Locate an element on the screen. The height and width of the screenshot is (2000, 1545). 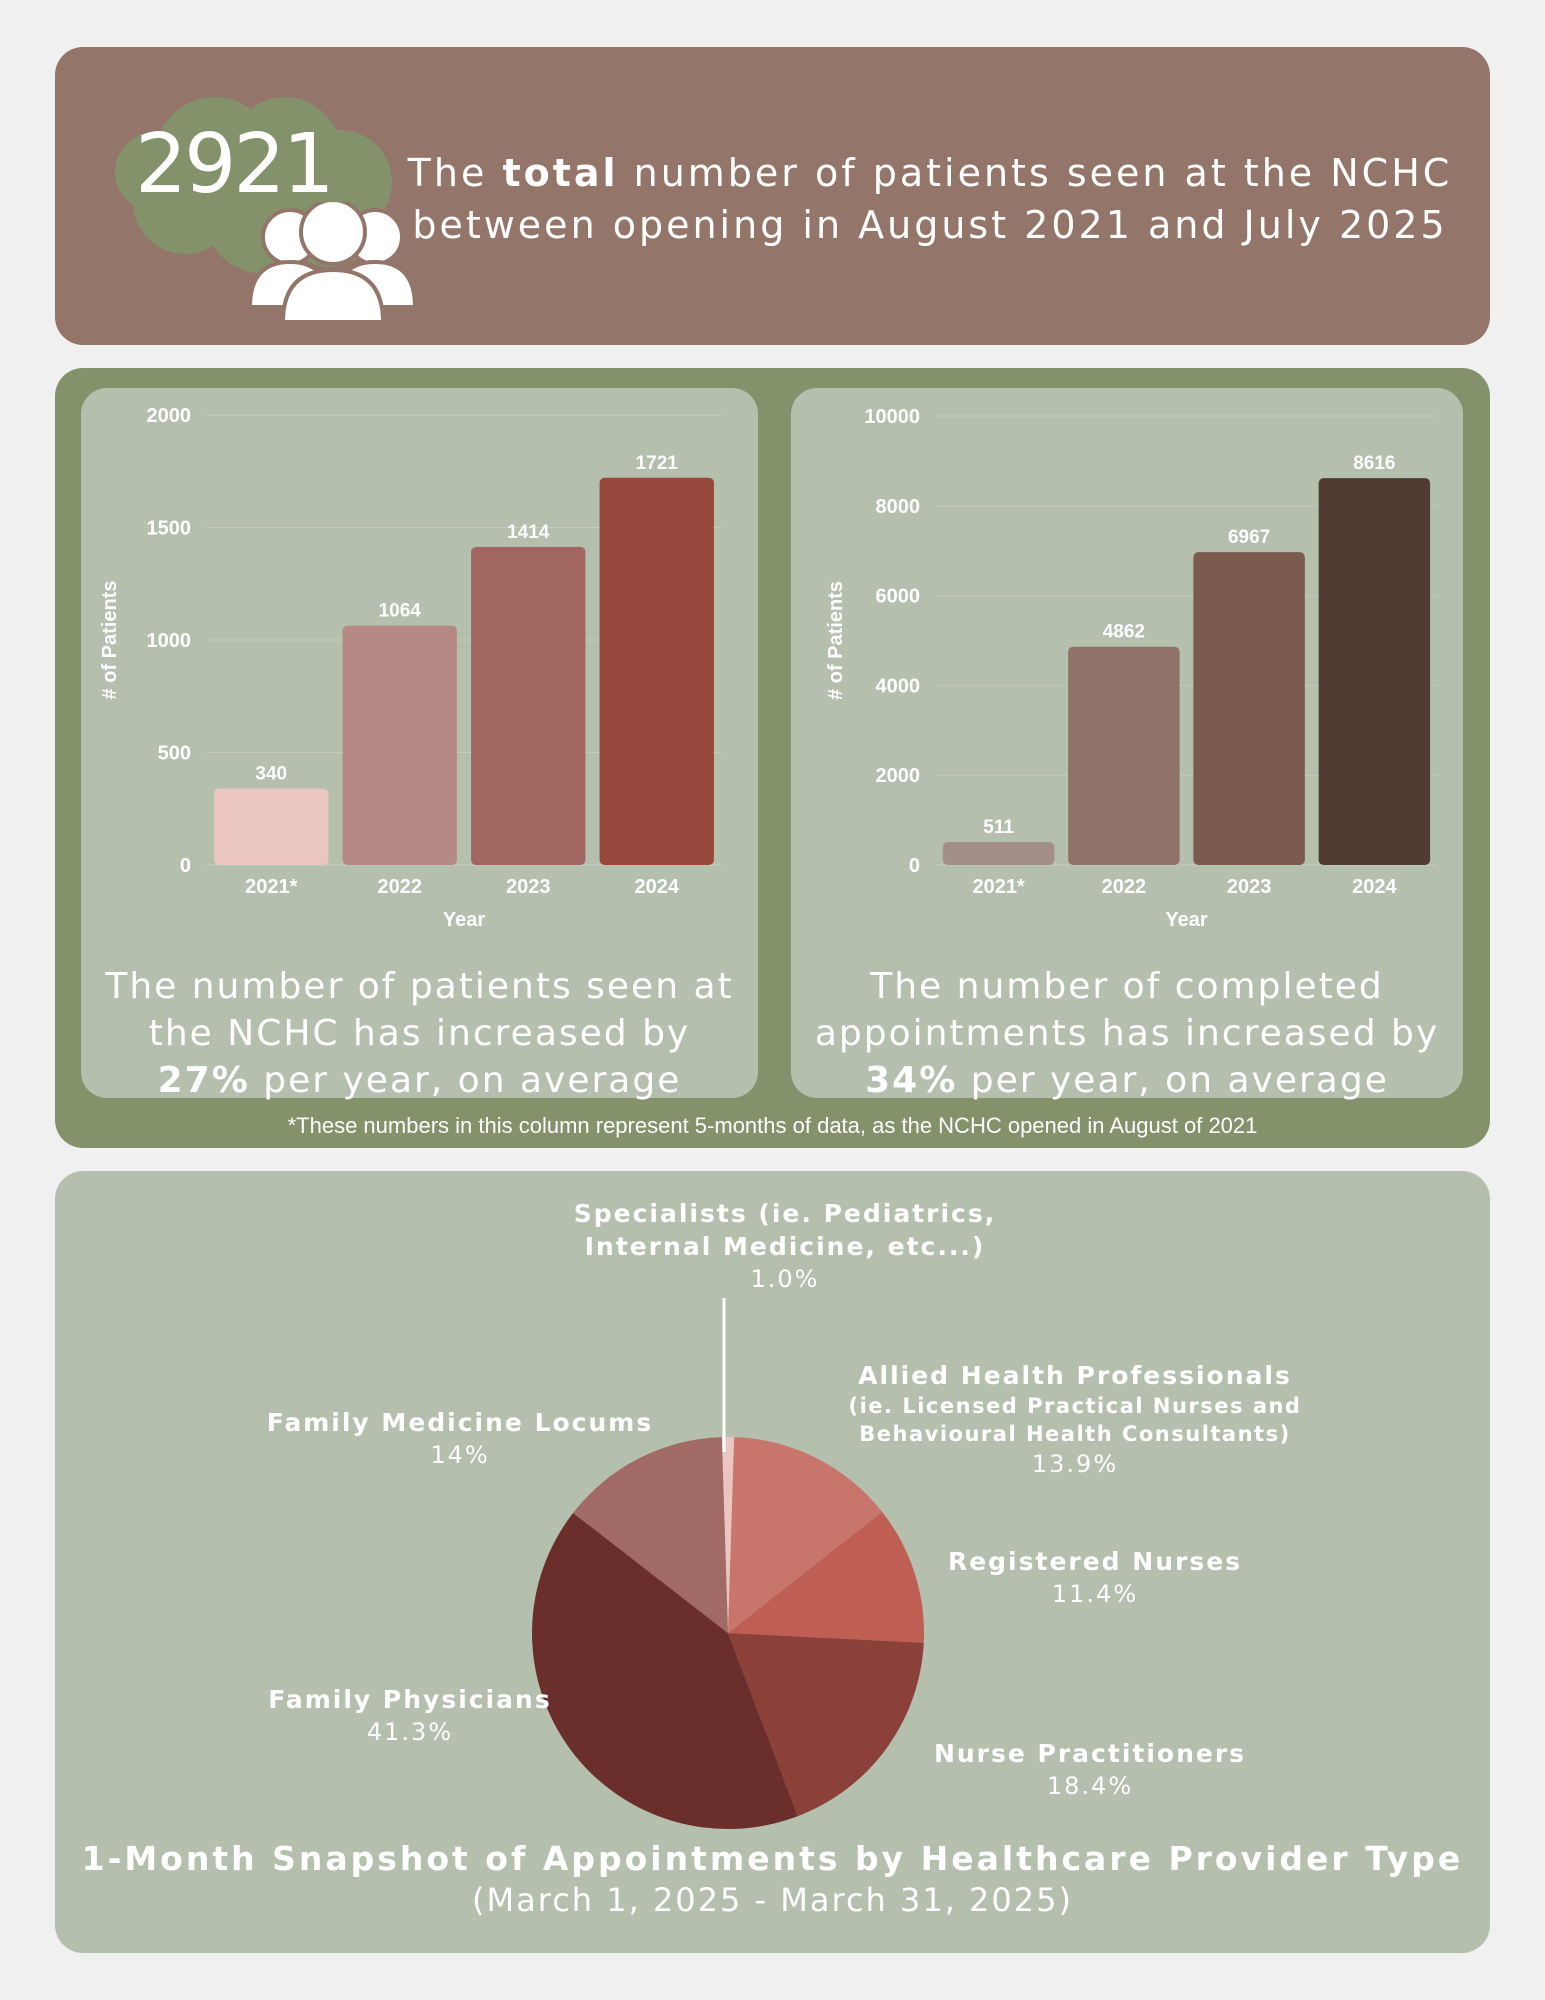
bar-value-label: 1064 is located at coordinates (400, 611).